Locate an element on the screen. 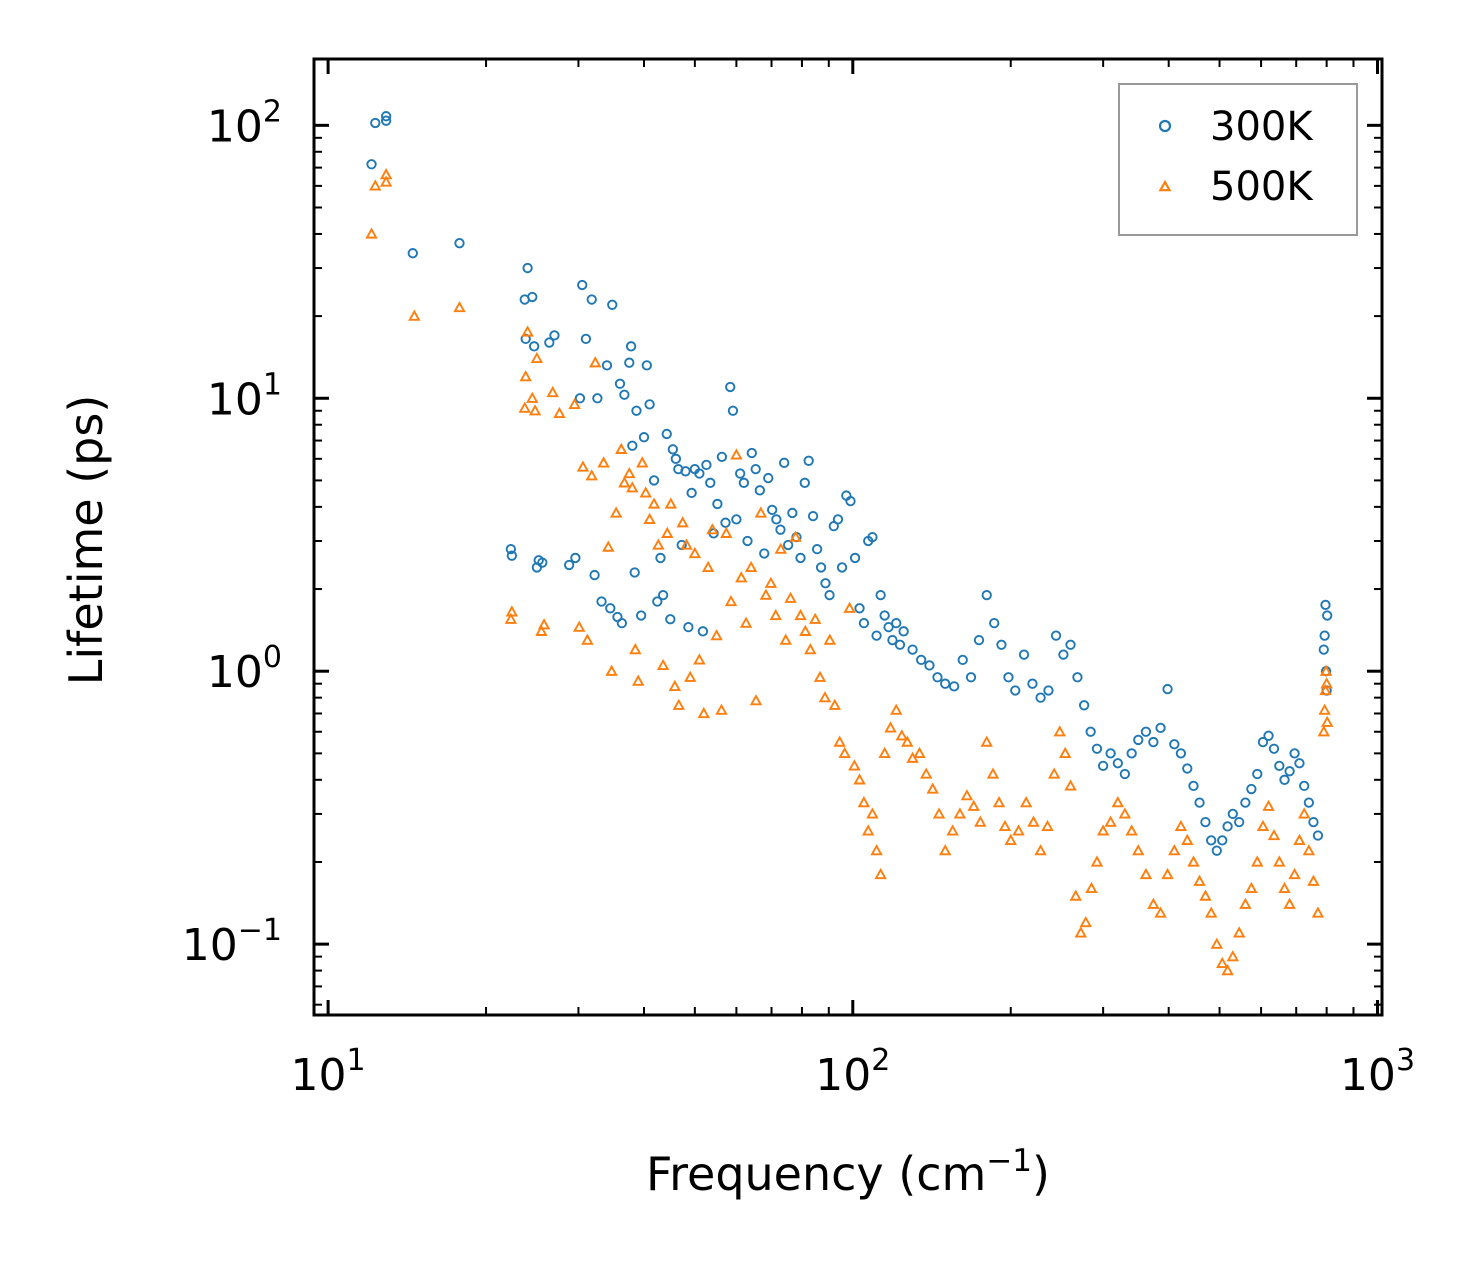 The image size is (1484, 1265). legend-box is located at coordinates (1238, 159).